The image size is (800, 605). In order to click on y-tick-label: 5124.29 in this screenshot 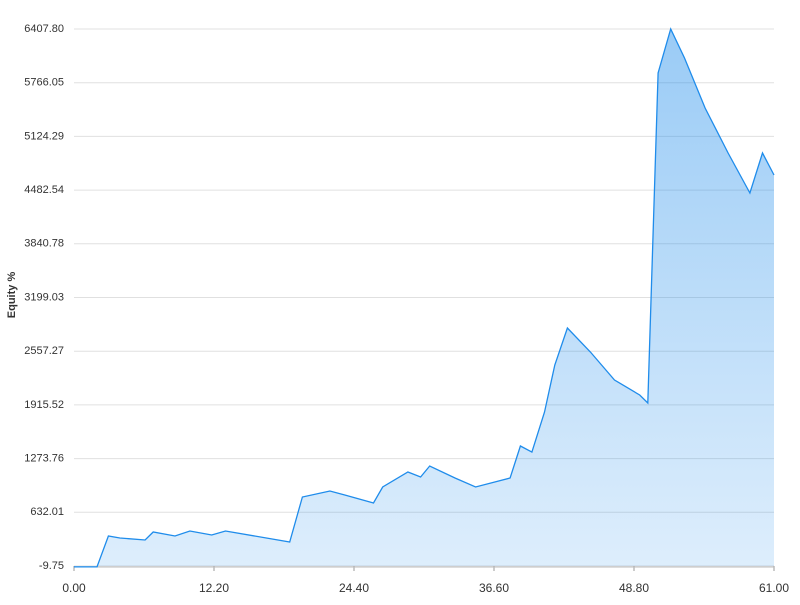, I will do `click(44, 136)`.